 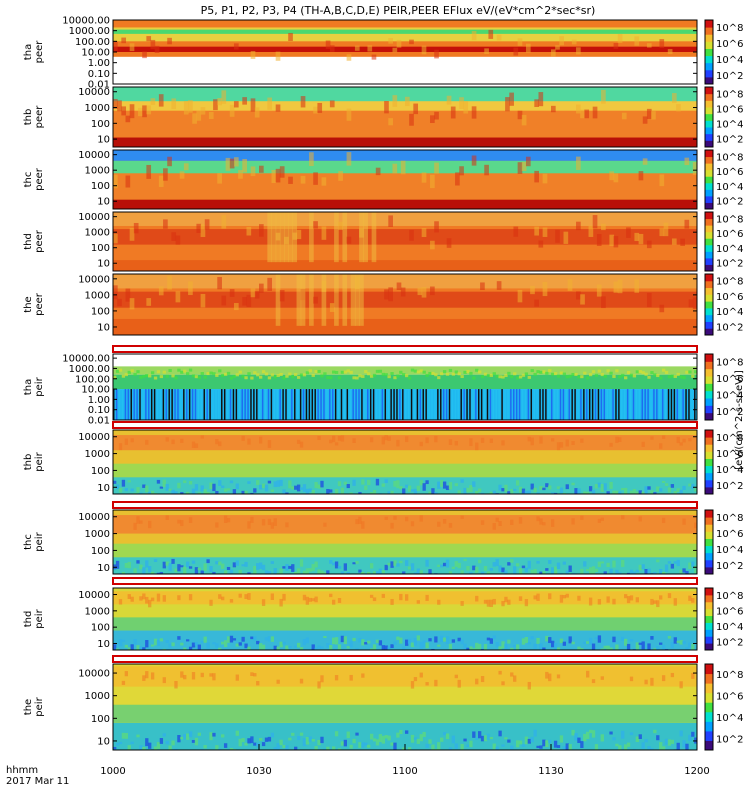 I want to click on panel-thb-peir: 10000 1000 100 10 thb peir, so click(x=360, y=462).